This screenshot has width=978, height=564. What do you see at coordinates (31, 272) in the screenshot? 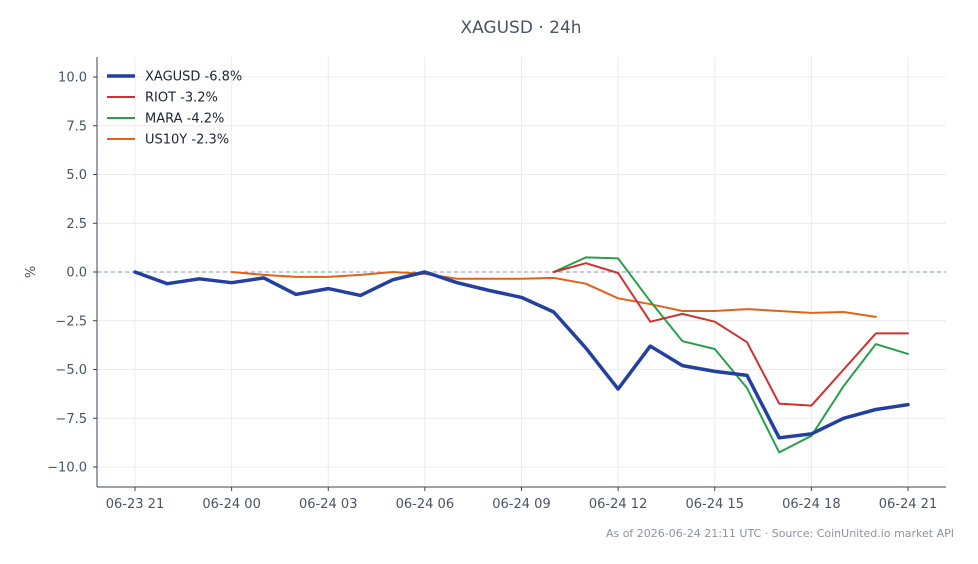
I see `y-axis-label: %` at bounding box center [31, 272].